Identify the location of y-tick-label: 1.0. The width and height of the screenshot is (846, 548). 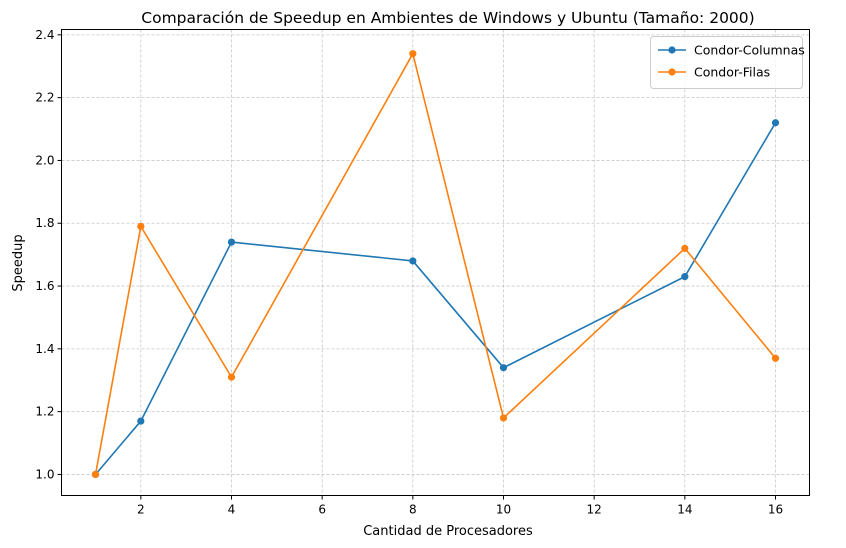
(44, 474).